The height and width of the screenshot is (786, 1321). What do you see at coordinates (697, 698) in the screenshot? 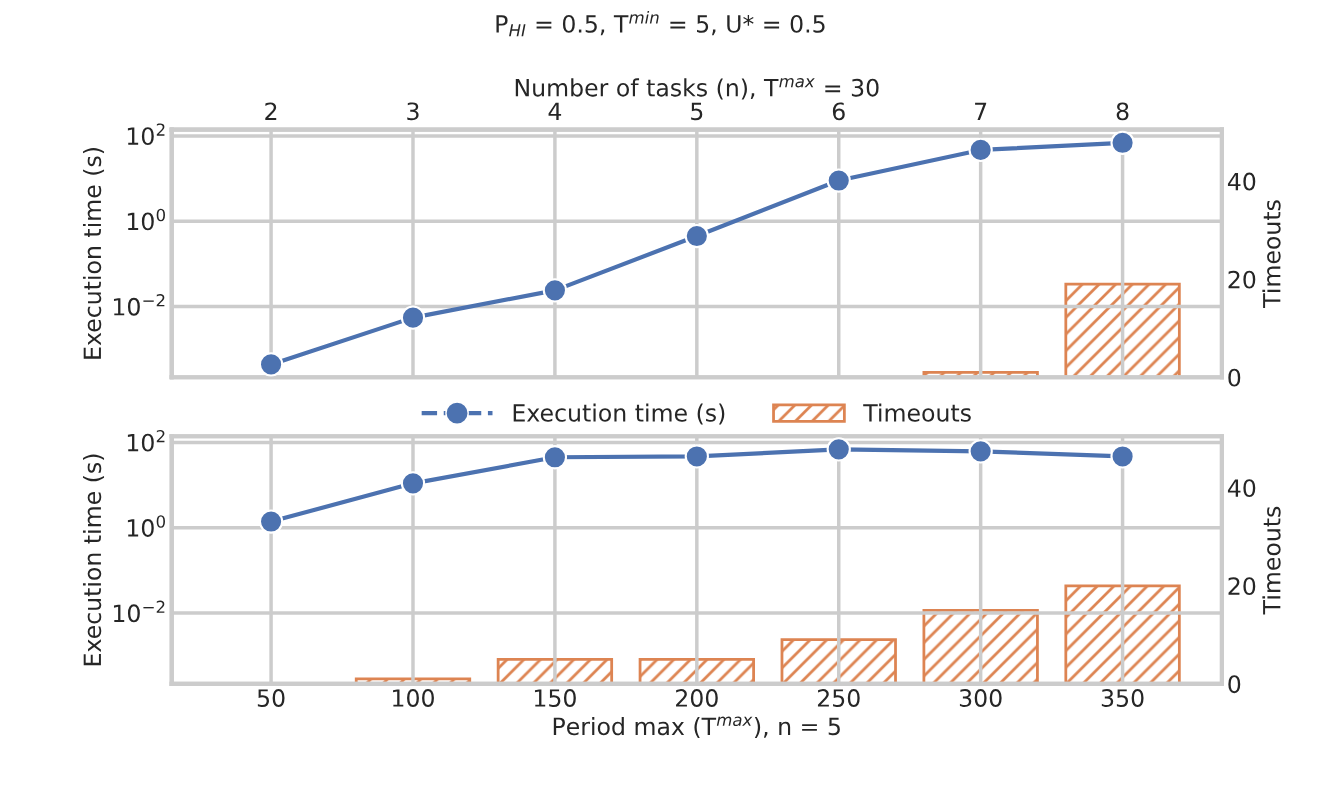
I see `x-tick-label: 200` at bounding box center [697, 698].